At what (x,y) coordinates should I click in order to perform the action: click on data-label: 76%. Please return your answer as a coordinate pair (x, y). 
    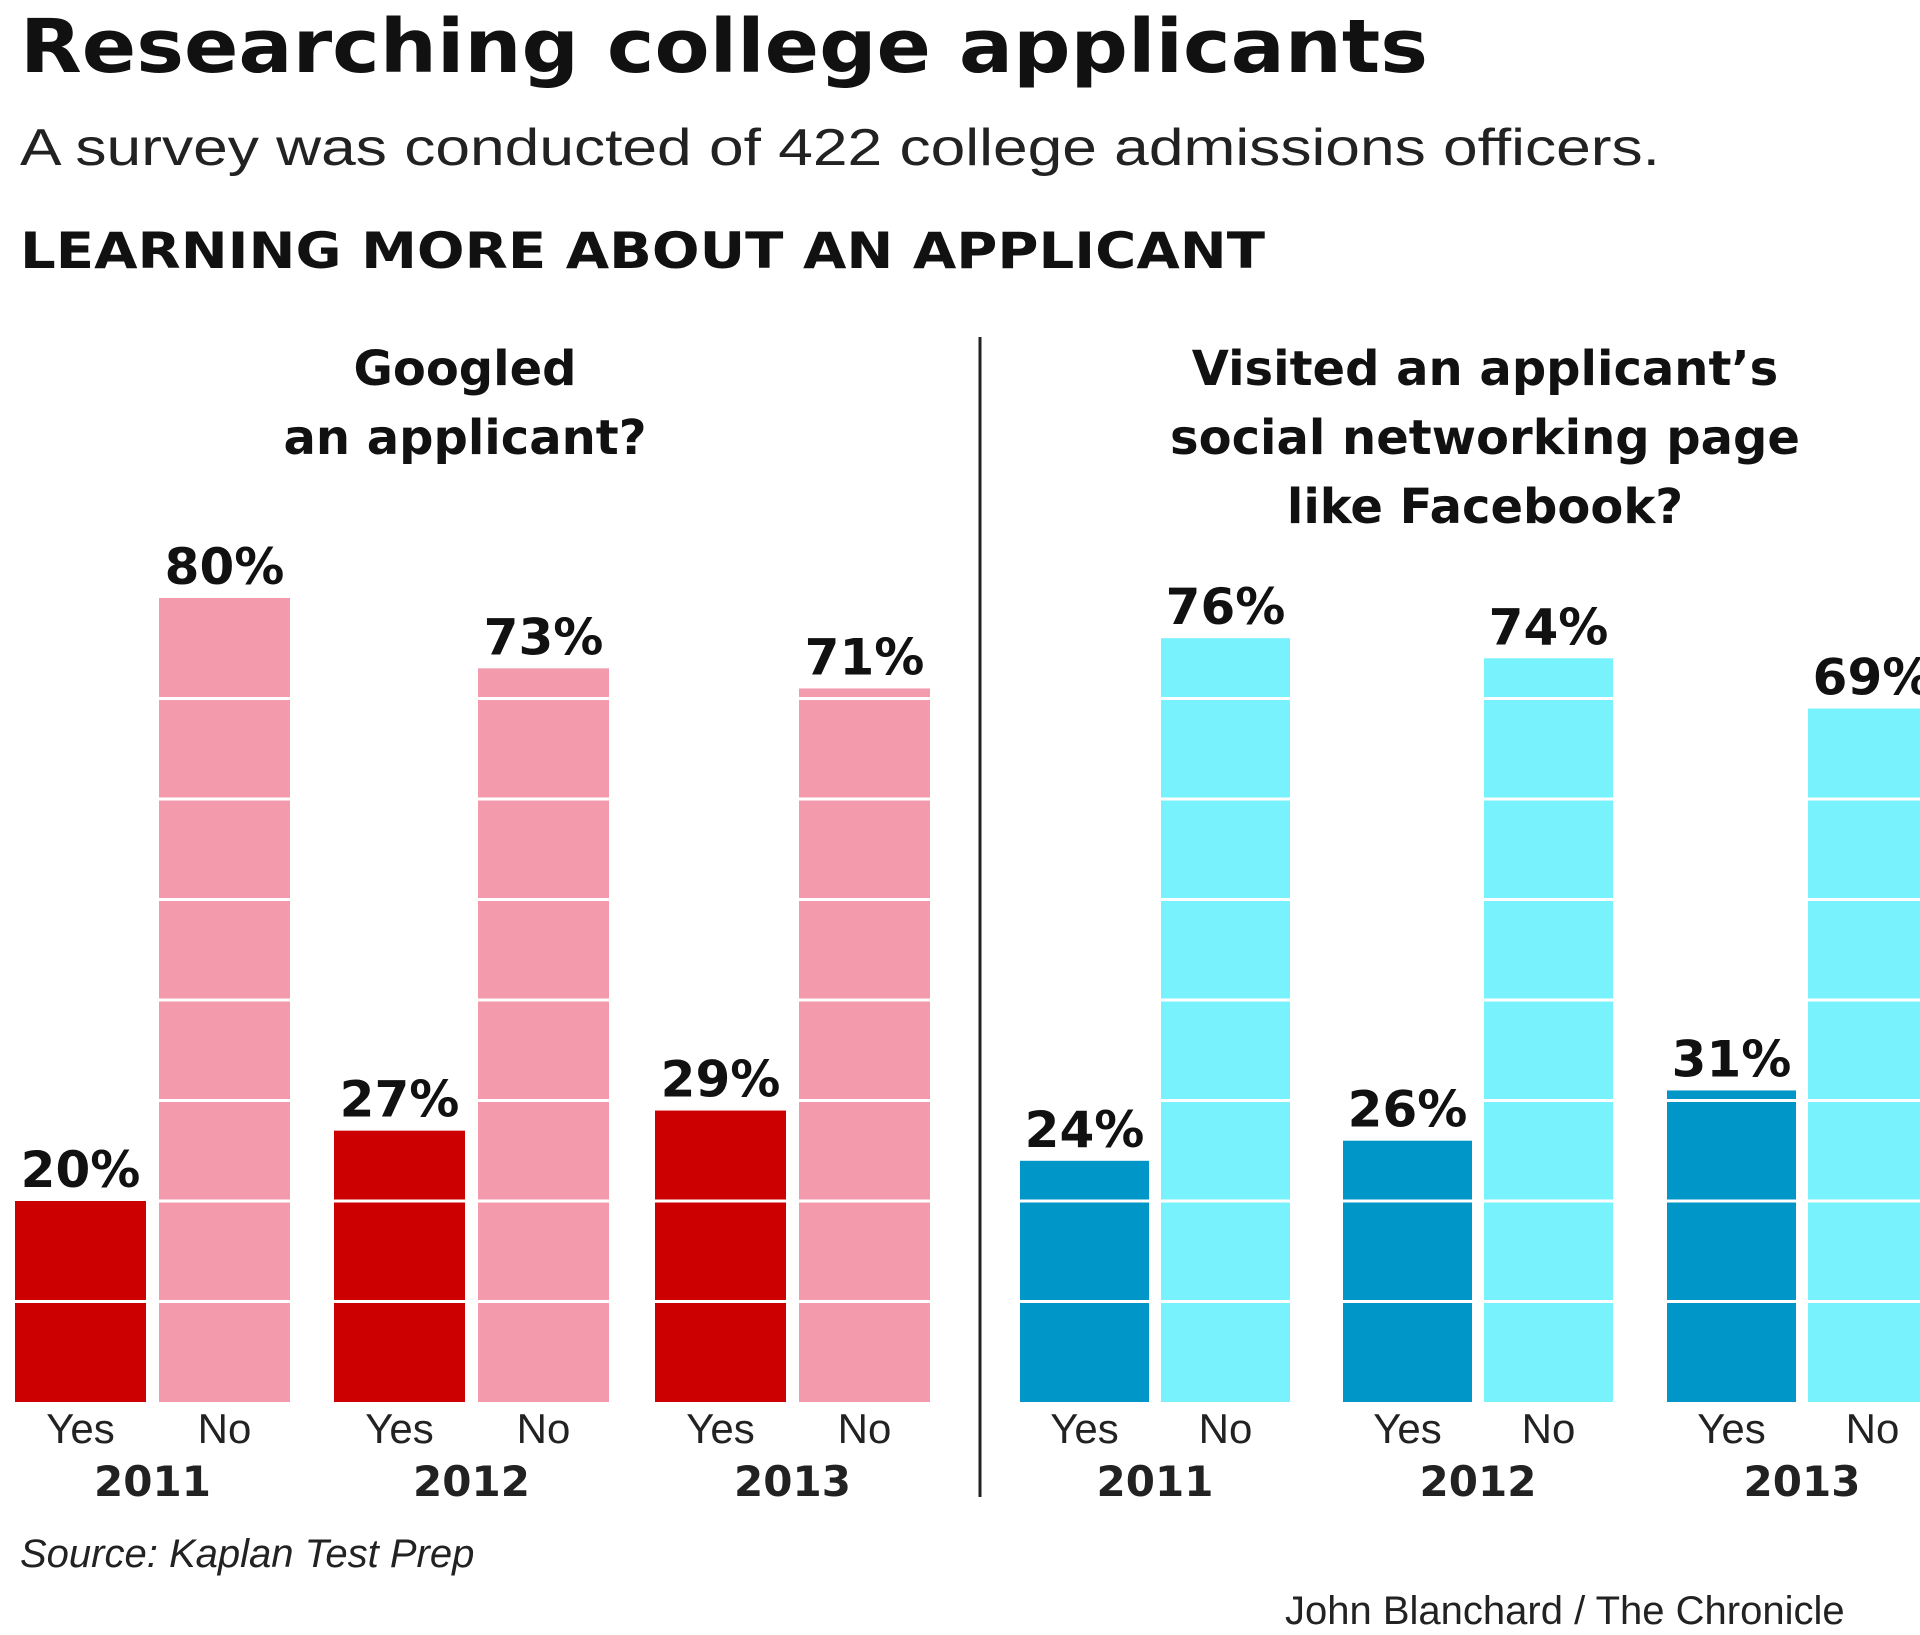
    Looking at the image, I should click on (1226, 607).